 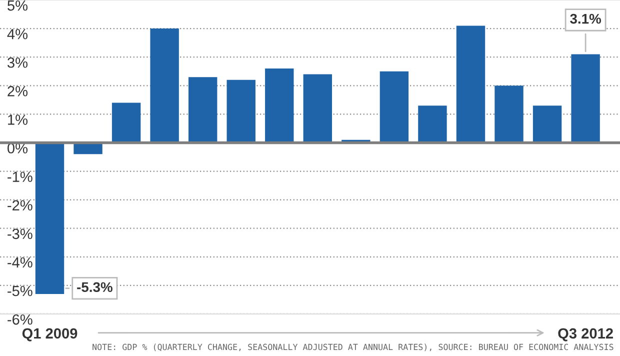 What do you see at coordinates (20, 319) in the screenshot?
I see `y-tick-label: -6%` at bounding box center [20, 319].